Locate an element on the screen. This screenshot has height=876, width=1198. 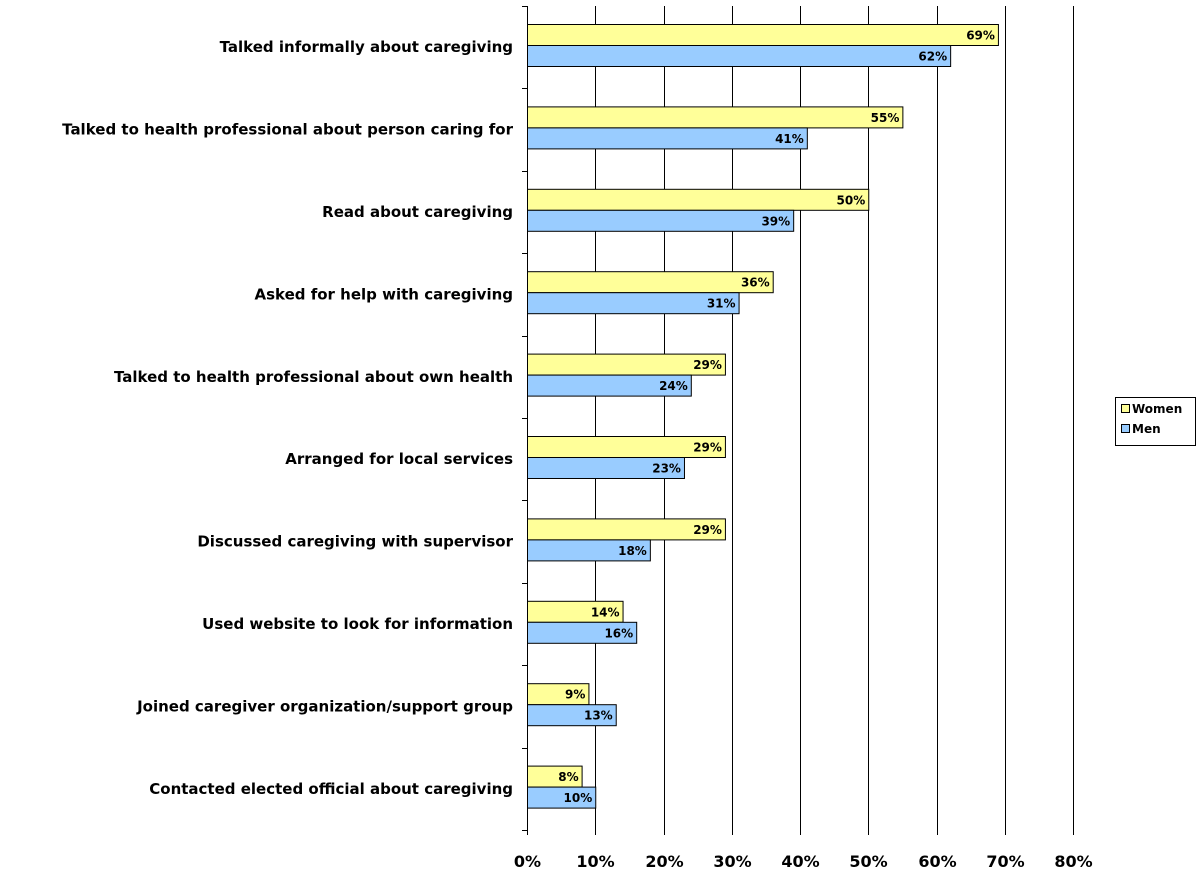
data-label: 23% is located at coordinates (666, 469).